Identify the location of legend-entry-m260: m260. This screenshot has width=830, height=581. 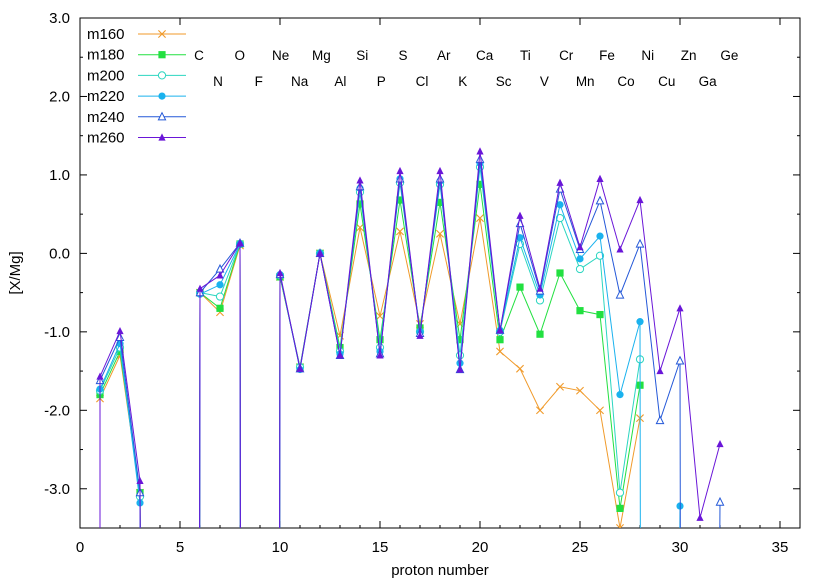
(136, 138).